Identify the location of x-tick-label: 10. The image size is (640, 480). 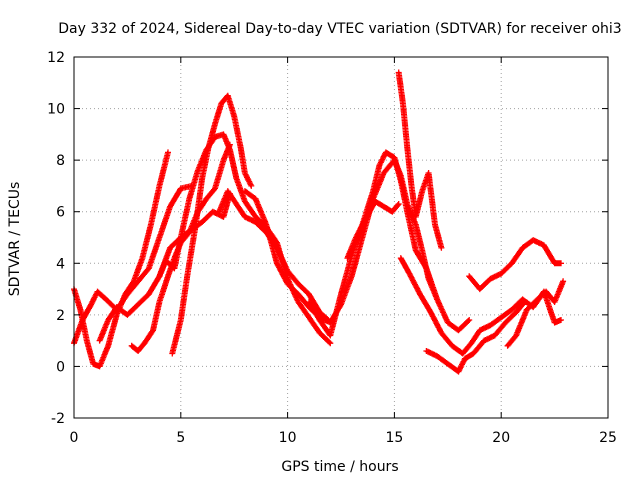
(288, 438).